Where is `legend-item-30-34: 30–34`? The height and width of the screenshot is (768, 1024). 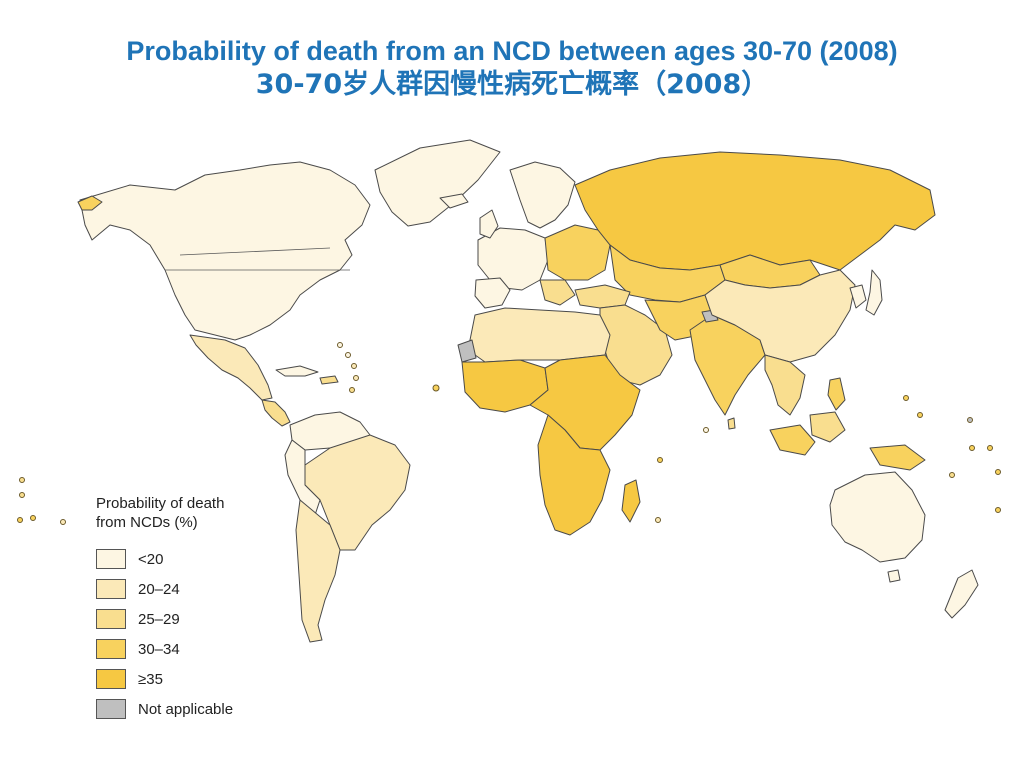 legend-item-30-34: 30–34 is located at coordinates (196, 649).